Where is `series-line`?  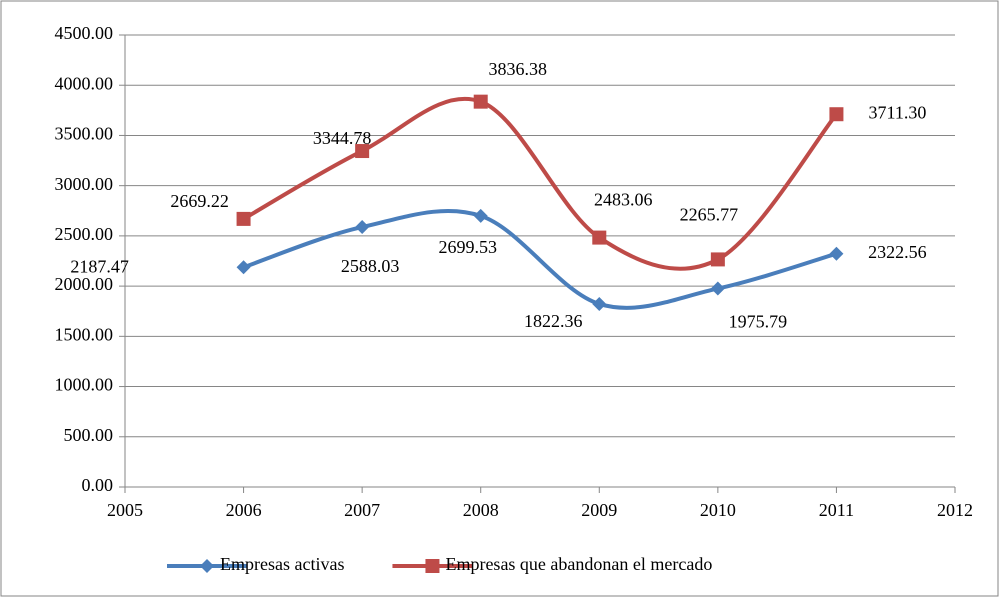 series-line is located at coordinates (539, 259).